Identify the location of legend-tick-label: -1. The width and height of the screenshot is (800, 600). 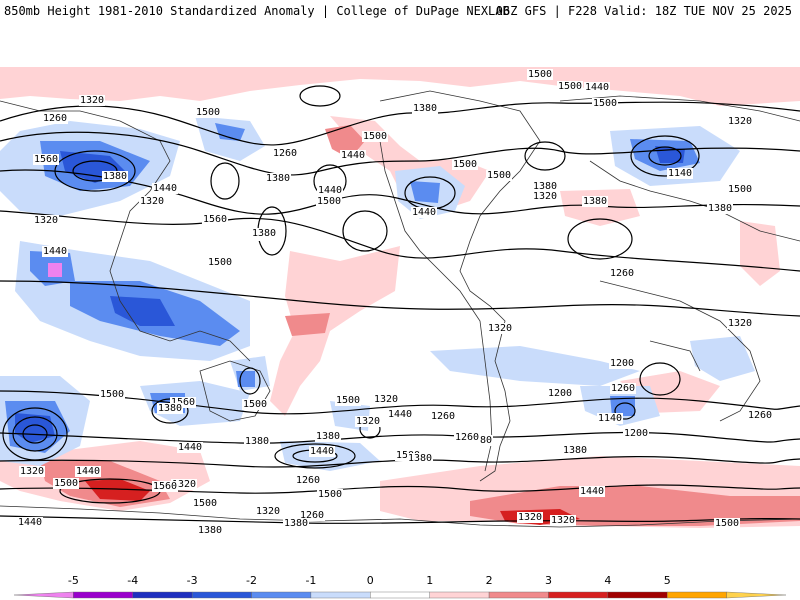
(310, 580).